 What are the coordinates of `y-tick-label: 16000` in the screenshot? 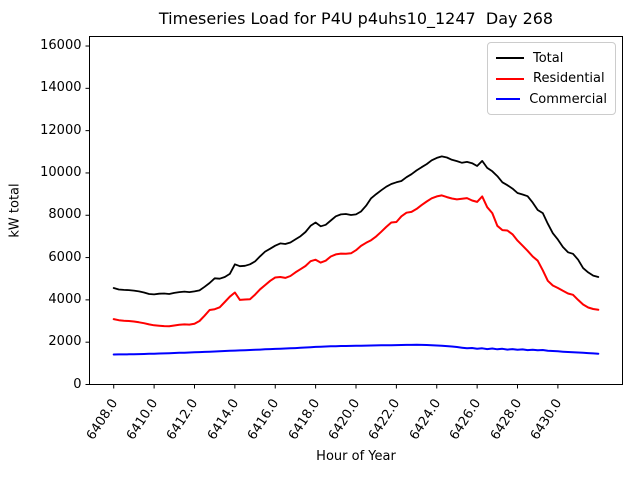 It's located at (61, 46).